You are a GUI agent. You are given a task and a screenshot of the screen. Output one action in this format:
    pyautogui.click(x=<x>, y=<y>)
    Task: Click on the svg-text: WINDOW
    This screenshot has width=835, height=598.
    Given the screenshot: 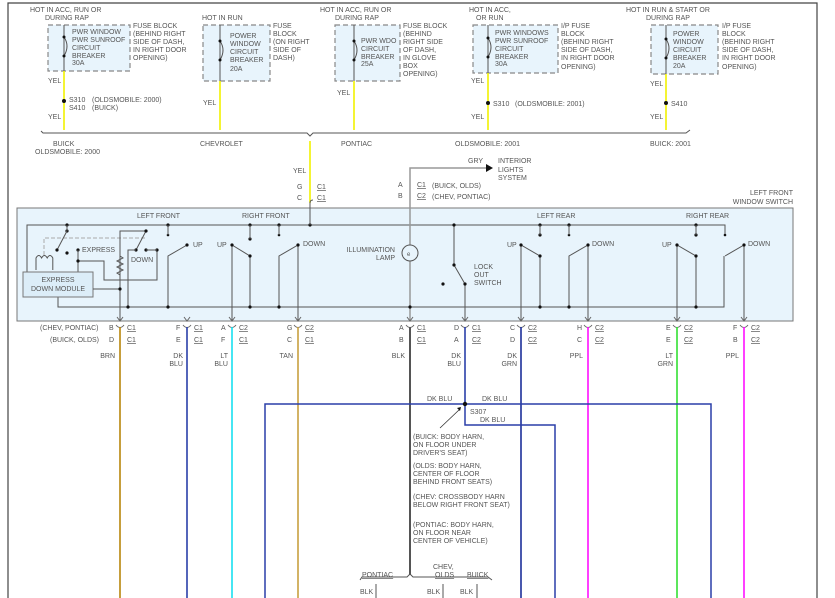 What is the action you would take?
    pyautogui.click(x=245, y=44)
    